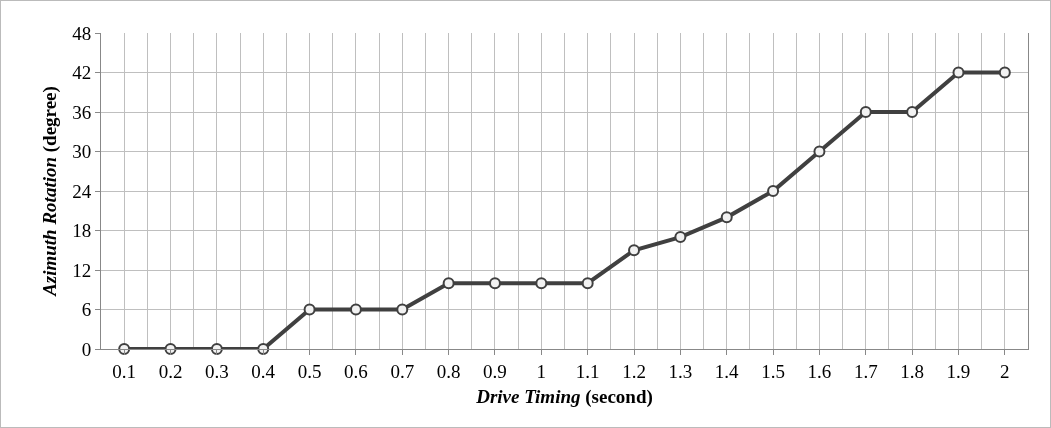 The height and width of the screenshot is (428, 1051). What do you see at coordinates (402, 371) in the screenshot?
I see `x-tick-label: 0.7` at bounding box center [402, 371].